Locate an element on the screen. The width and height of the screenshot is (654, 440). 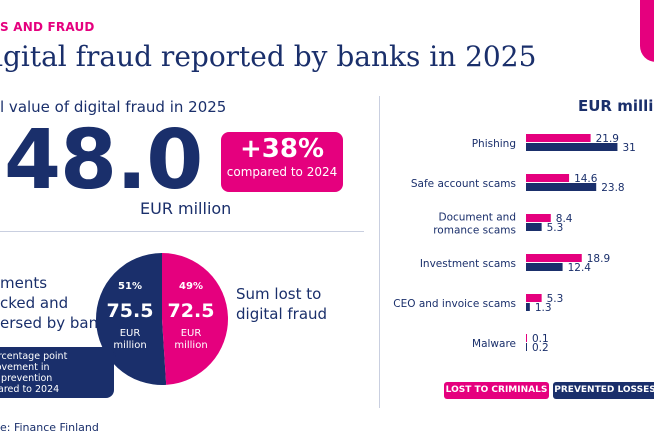
prevented-label: ments cked and ersed by banks is located at coordinates (57, 303).